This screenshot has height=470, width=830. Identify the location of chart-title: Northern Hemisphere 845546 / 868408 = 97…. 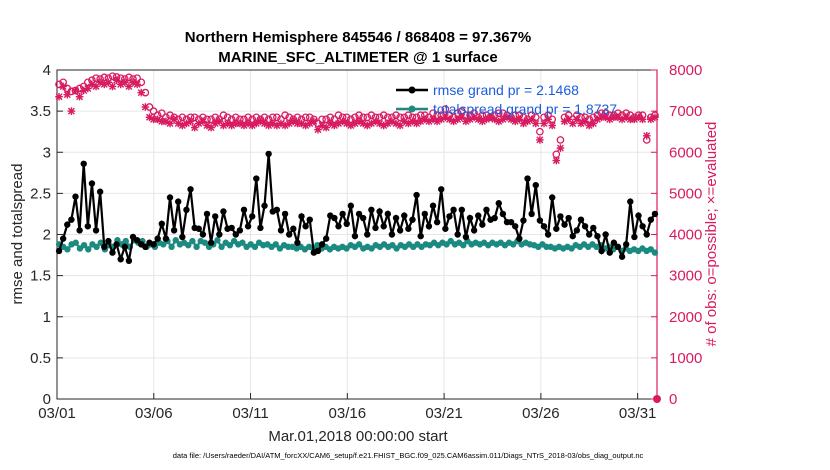
(358, 37).